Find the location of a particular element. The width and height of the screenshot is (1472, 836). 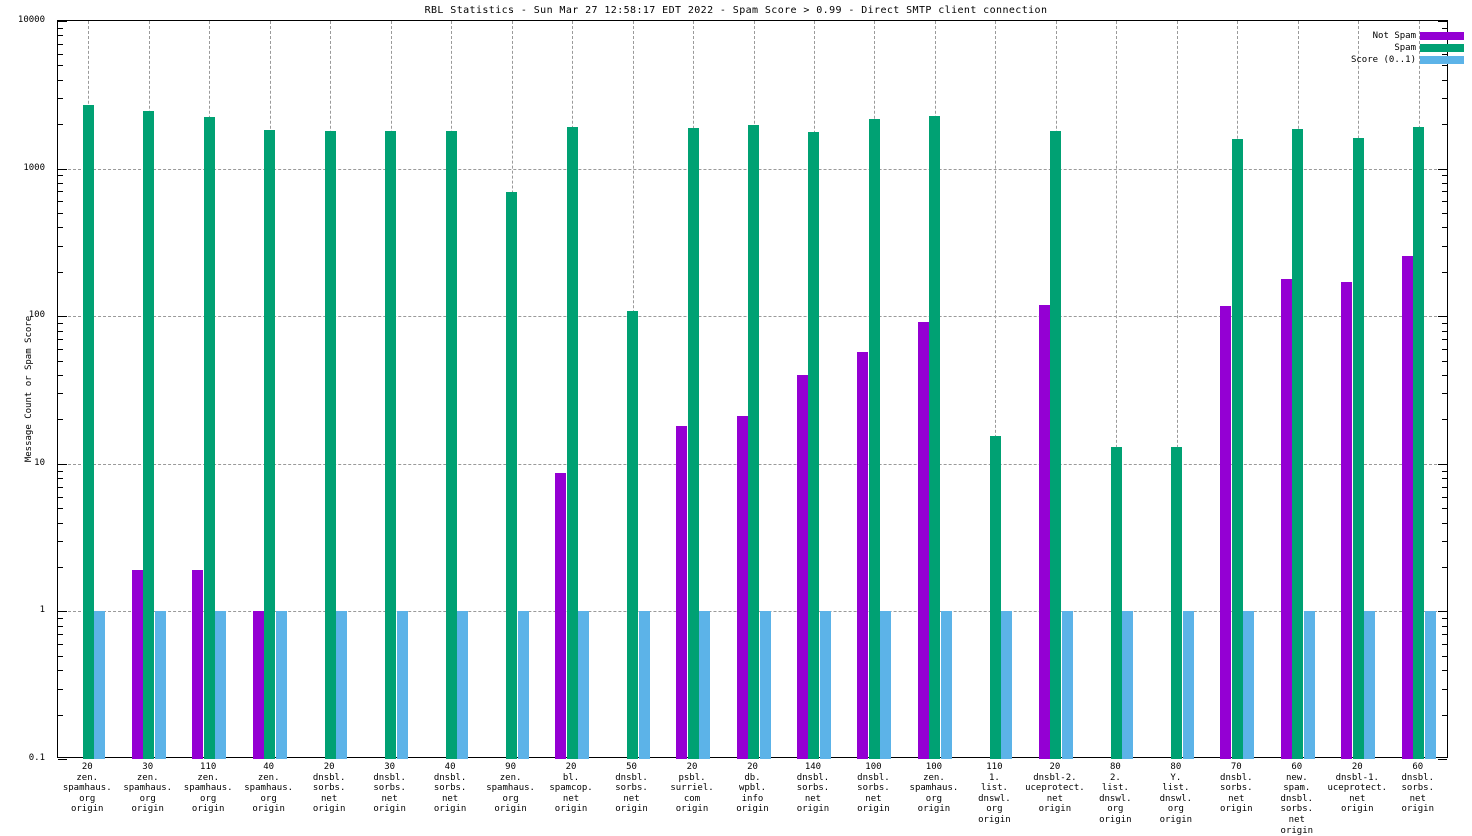

legend-item: Not Spam is located at coordinates (1407, 35).